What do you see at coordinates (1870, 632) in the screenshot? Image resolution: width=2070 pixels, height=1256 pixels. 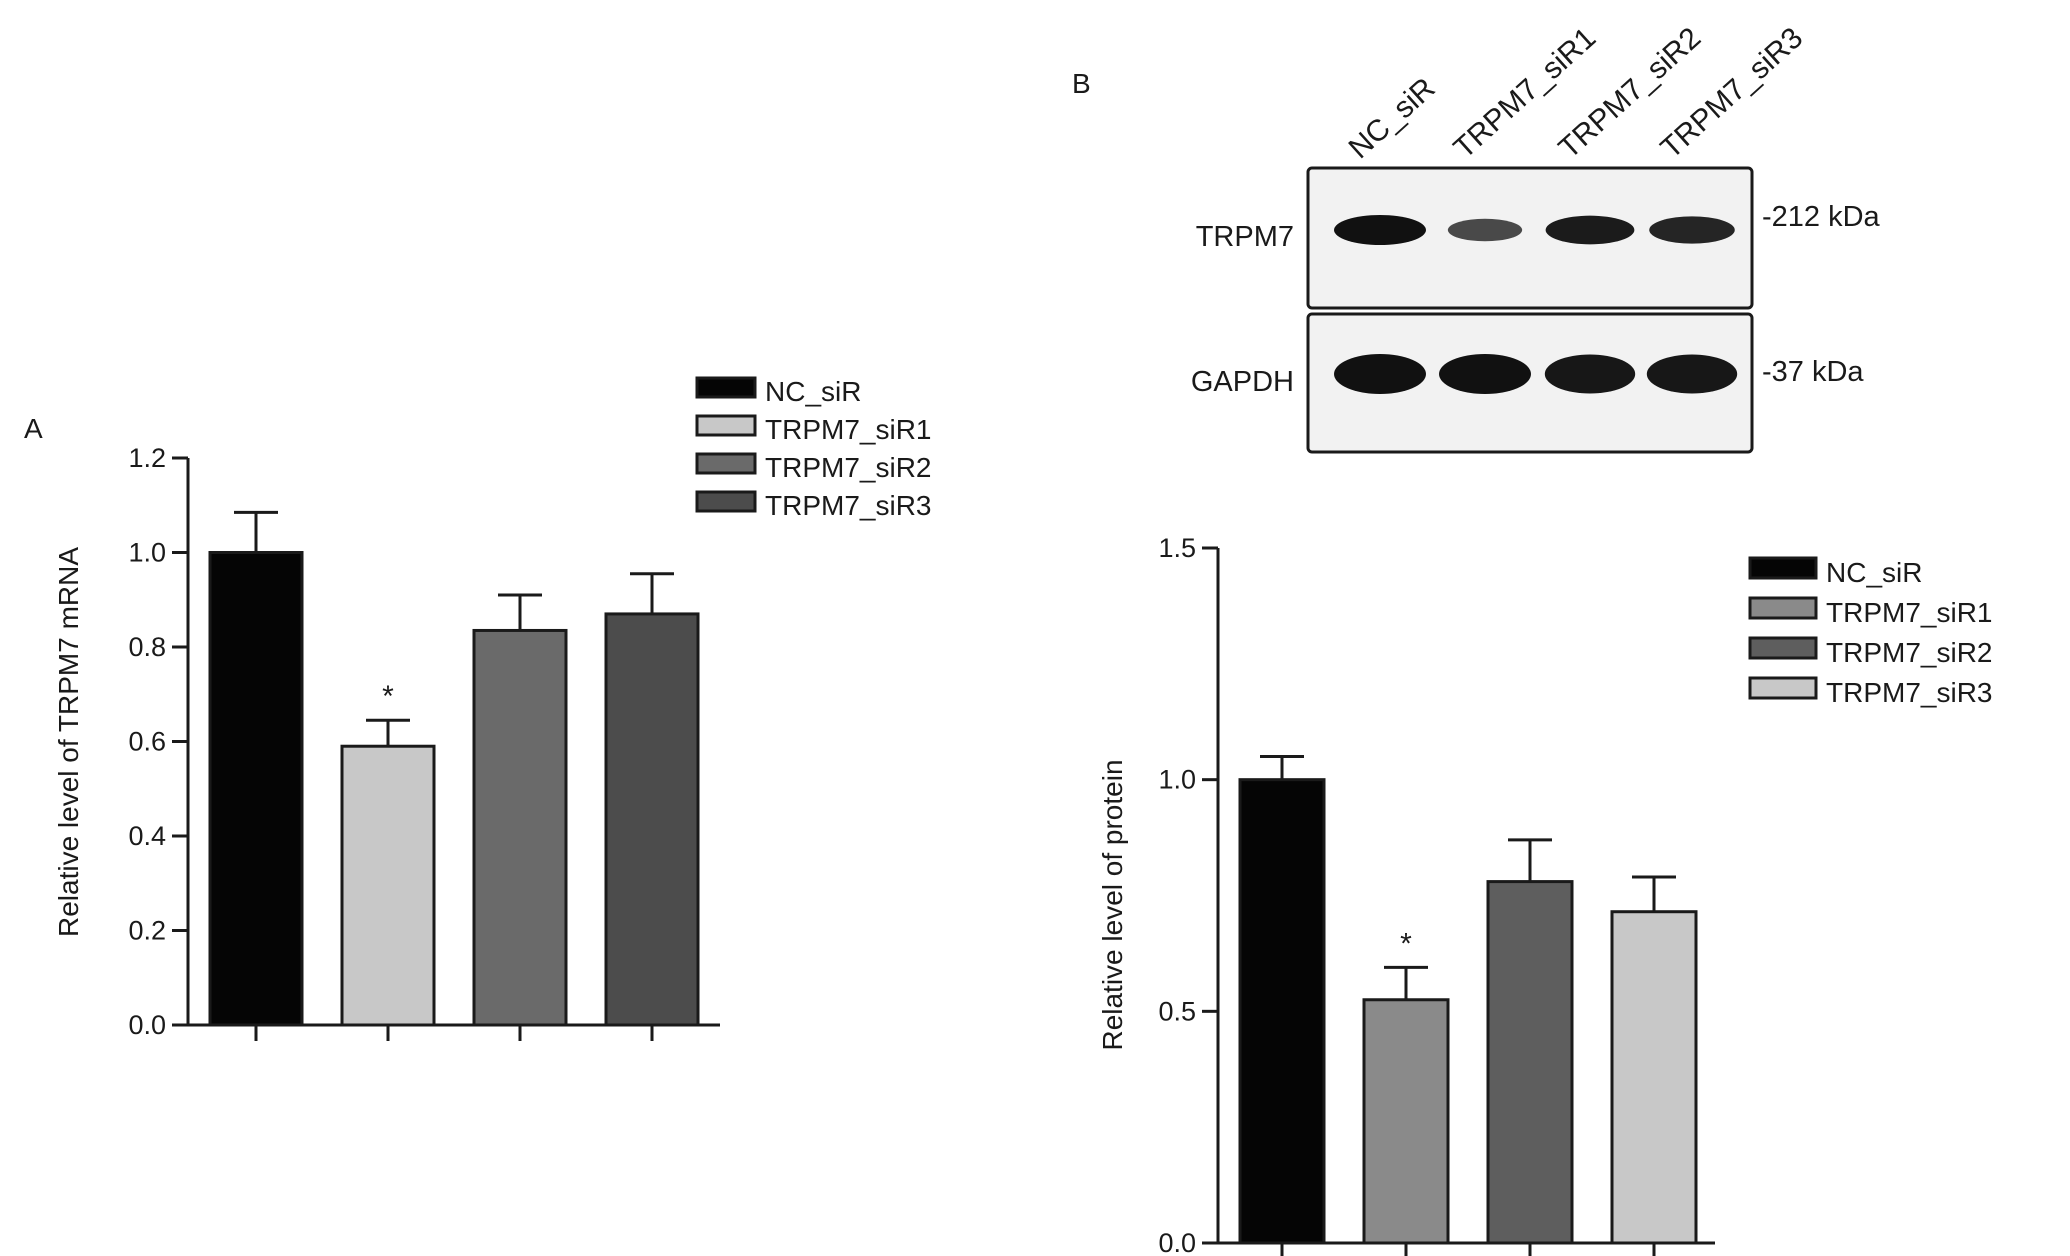 I see `legend-b: NC_siR TRPM7_siR1 TRPM7_siR2 TRPM7_siR3` at bounding box center [1870, 632].